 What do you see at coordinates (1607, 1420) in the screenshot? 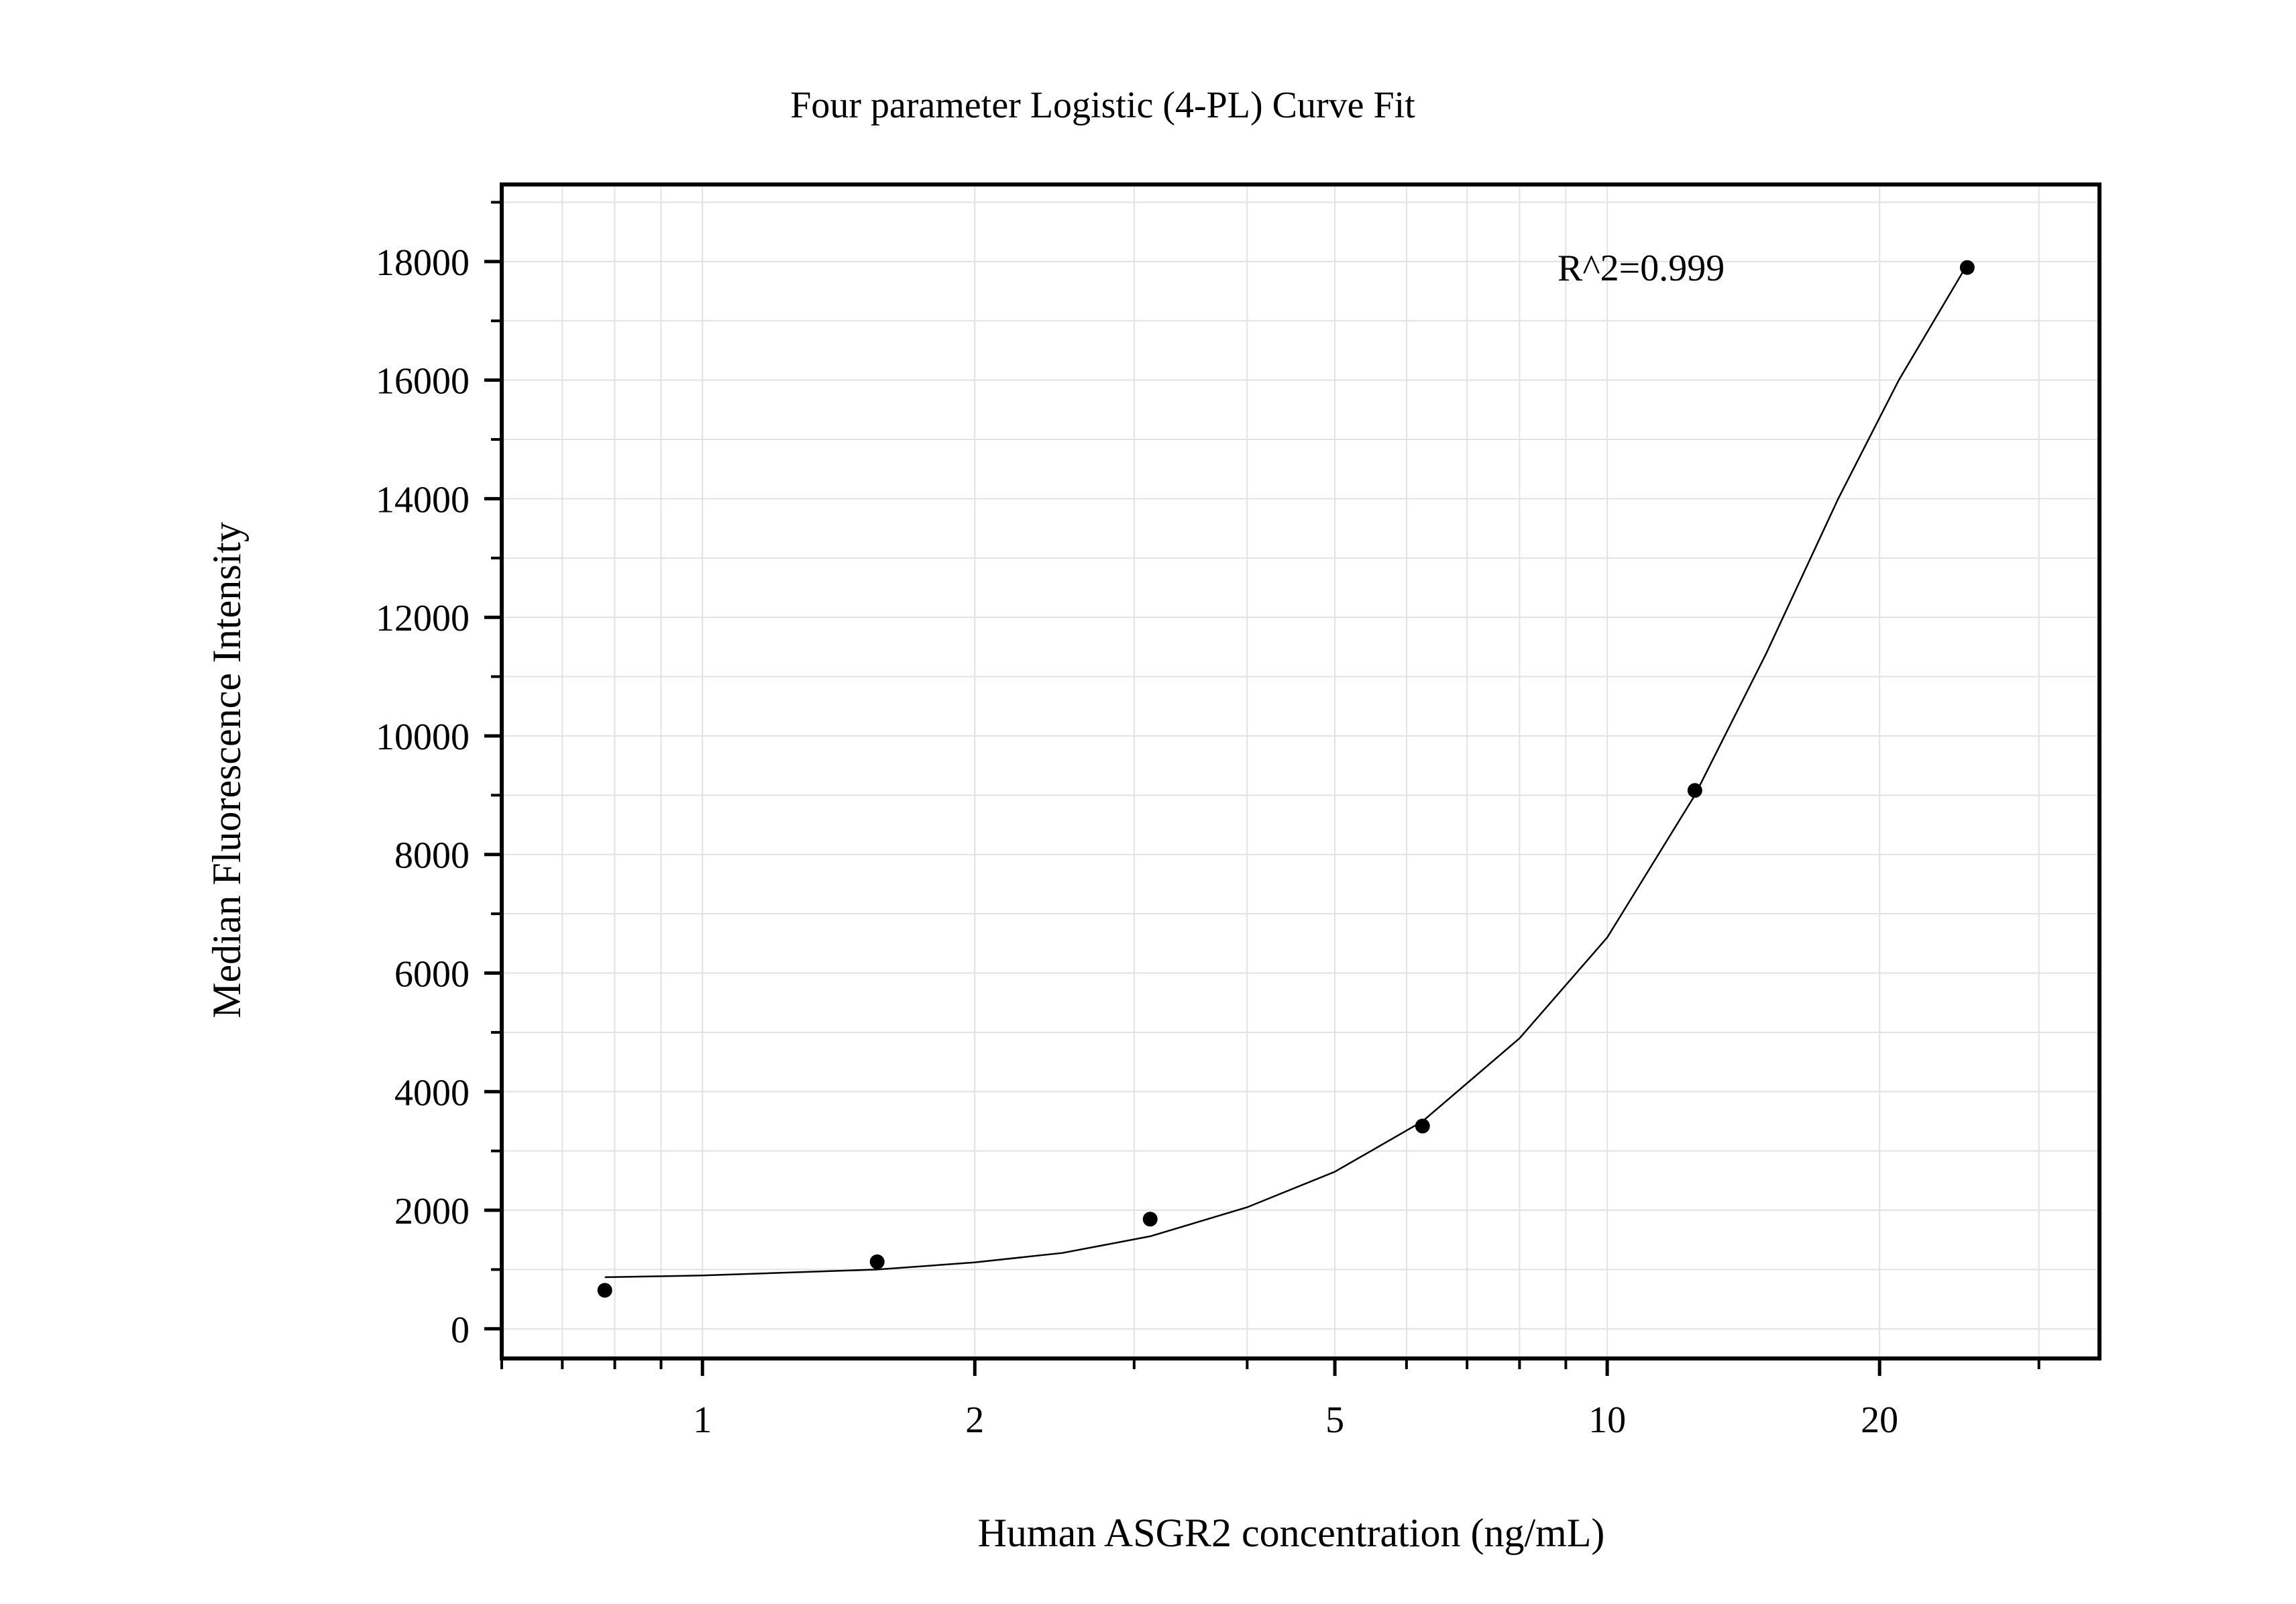
I see `x-tick-label: 10` at bounding box center [1607, 1420].